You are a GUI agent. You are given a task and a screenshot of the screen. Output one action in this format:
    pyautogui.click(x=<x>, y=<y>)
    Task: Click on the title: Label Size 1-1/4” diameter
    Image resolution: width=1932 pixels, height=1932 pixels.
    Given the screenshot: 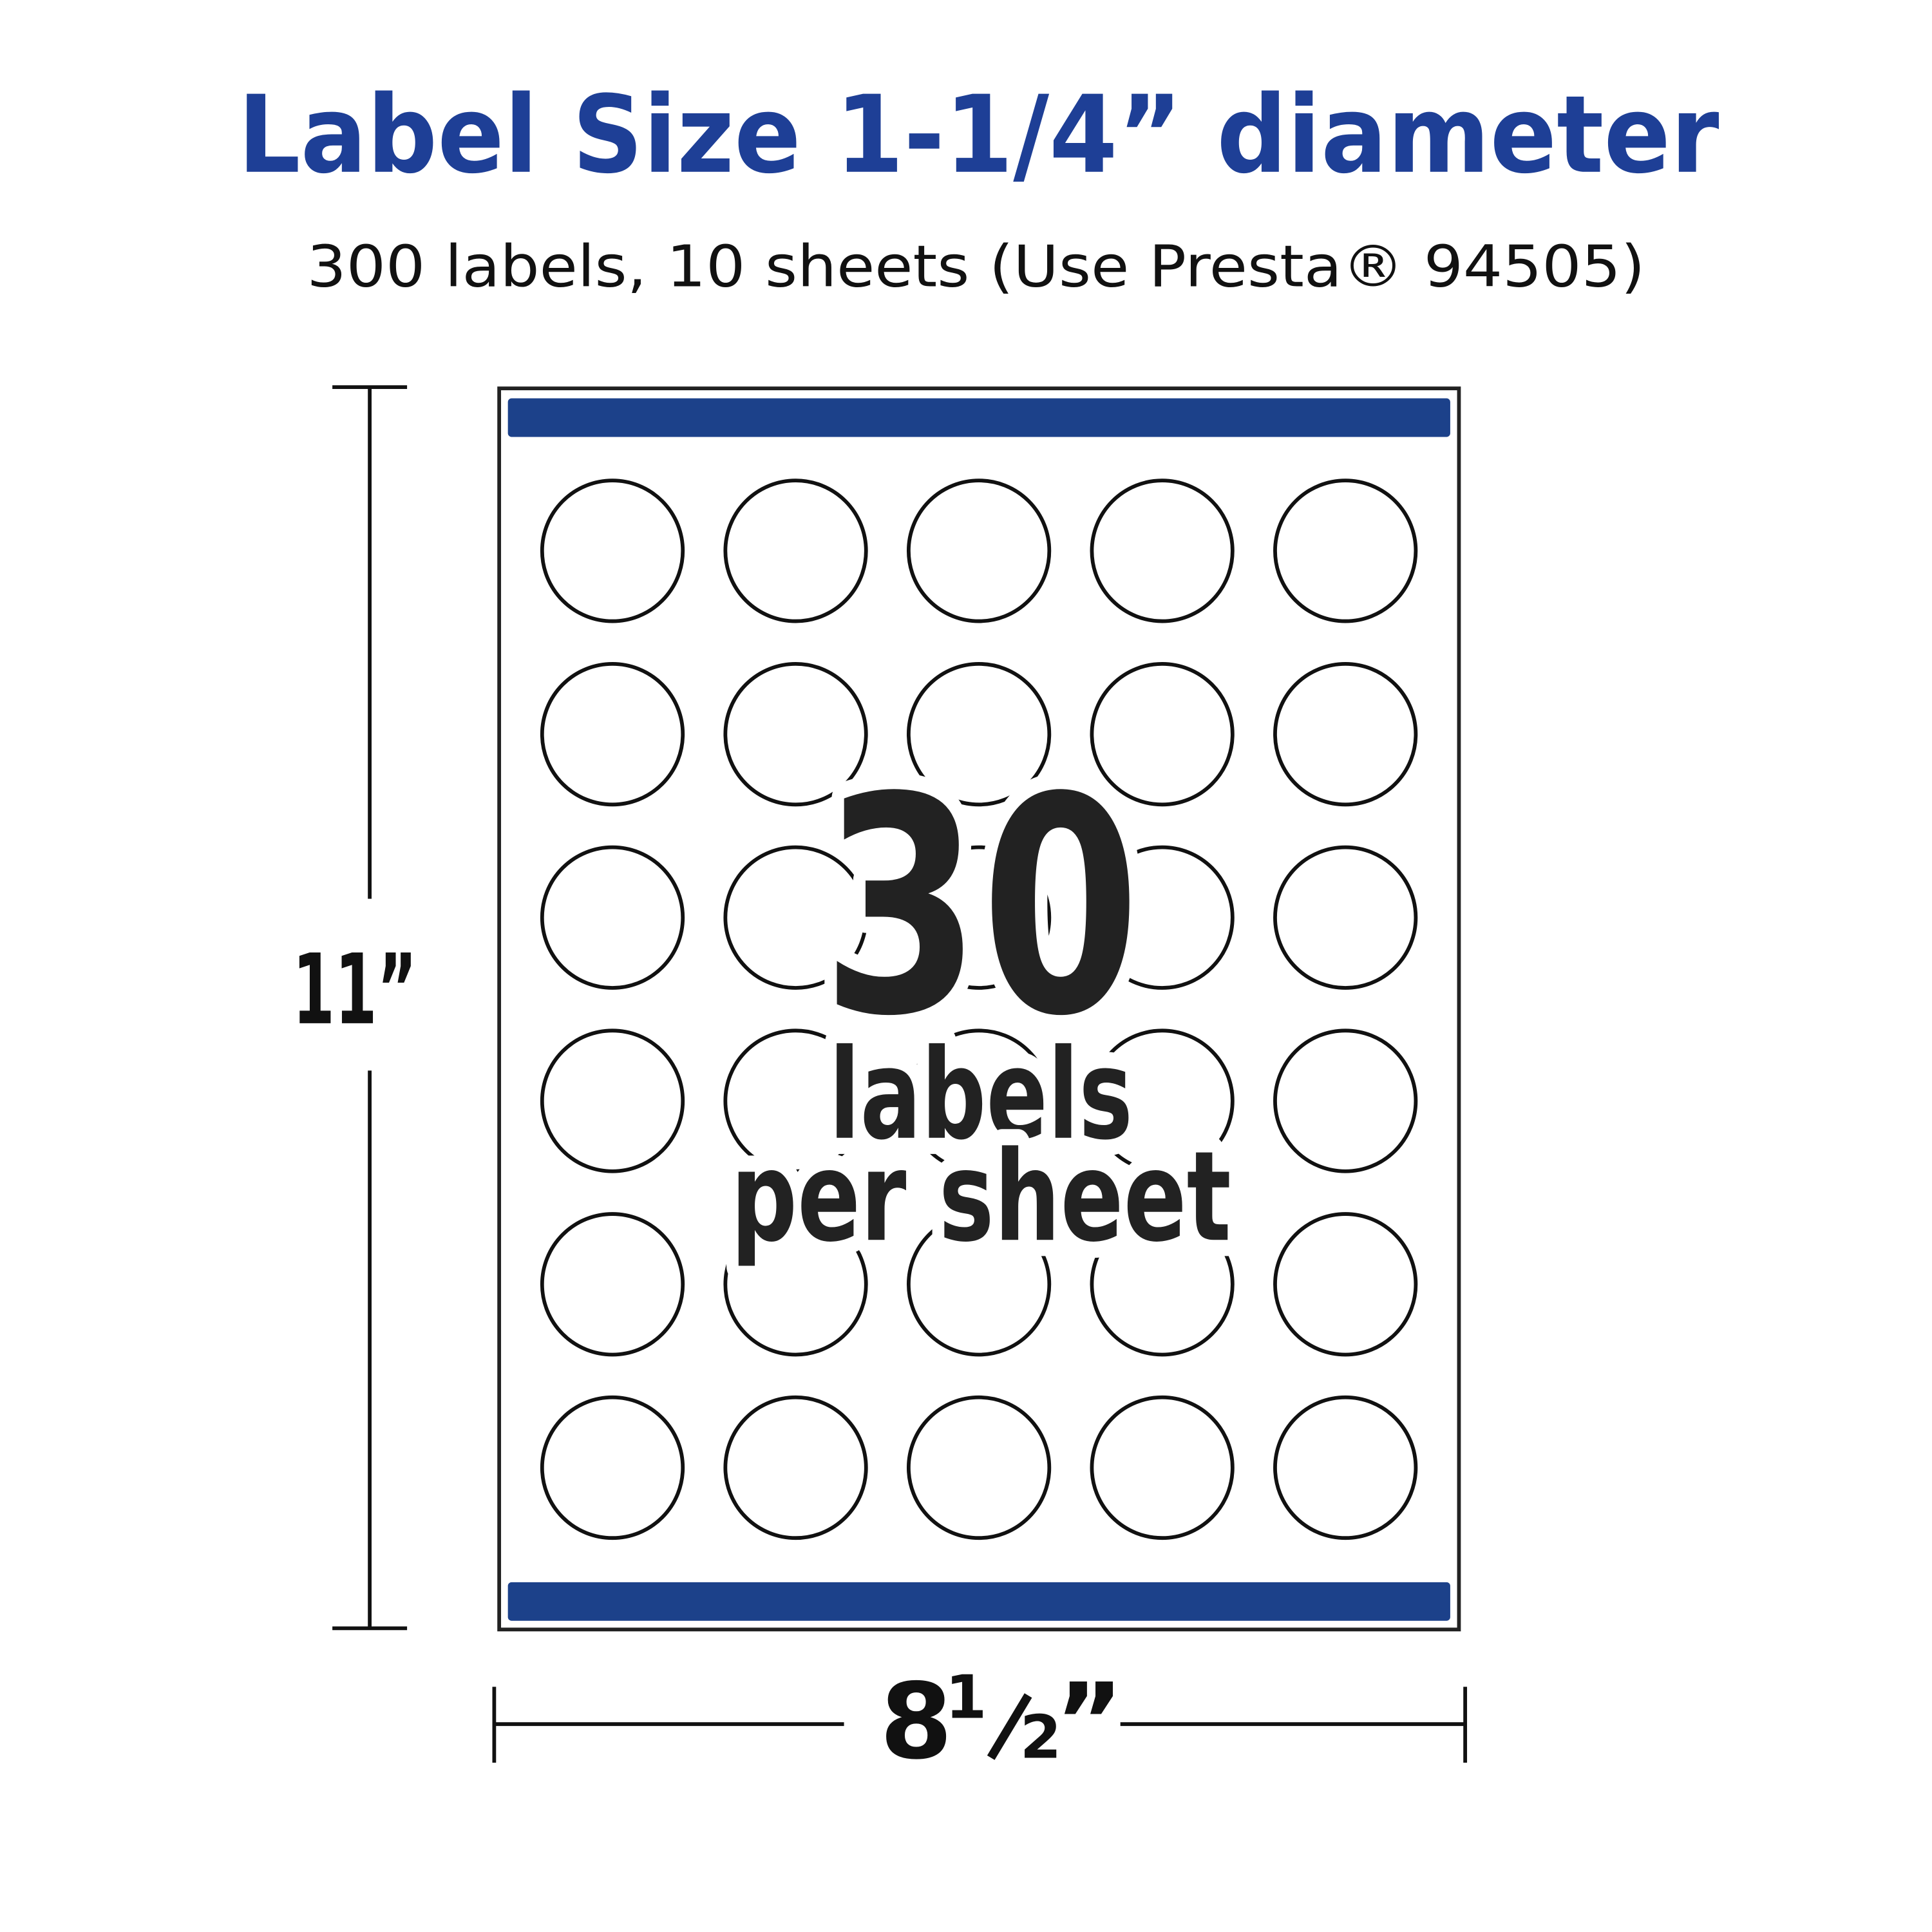 What is the action you would take?
    pyautogui.click(x=978, y=135)
    